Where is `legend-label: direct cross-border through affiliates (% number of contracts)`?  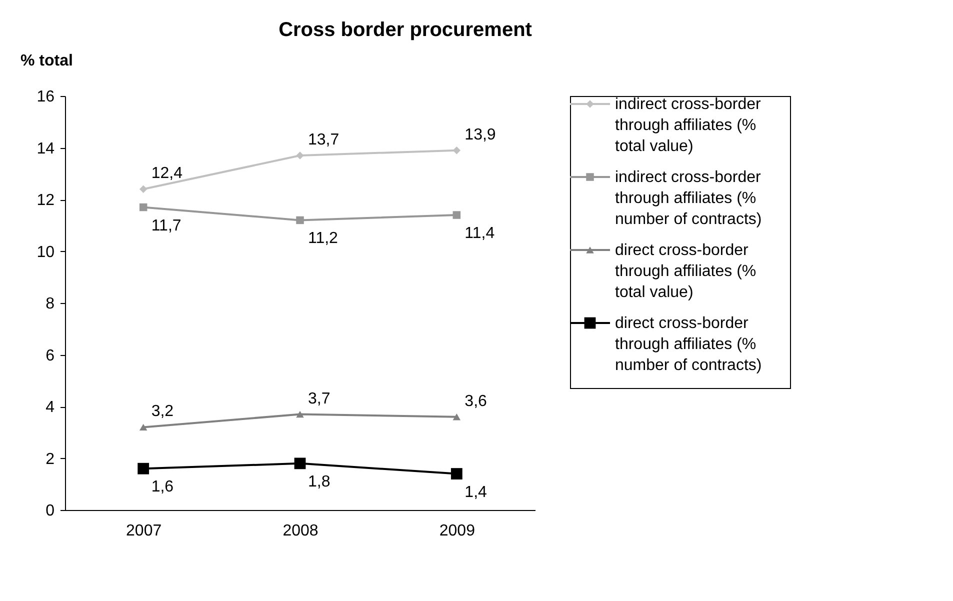 legend-label: direct cross-border through affiliates (% number of contracts) is located at coordinates (688, 344).